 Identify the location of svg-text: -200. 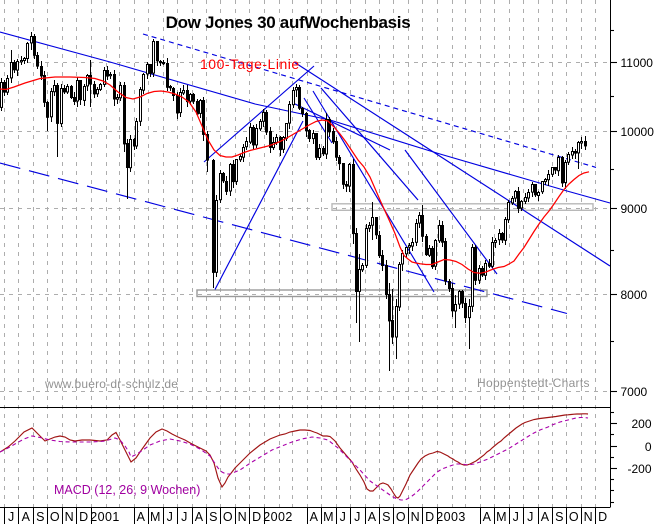
(639, 469).